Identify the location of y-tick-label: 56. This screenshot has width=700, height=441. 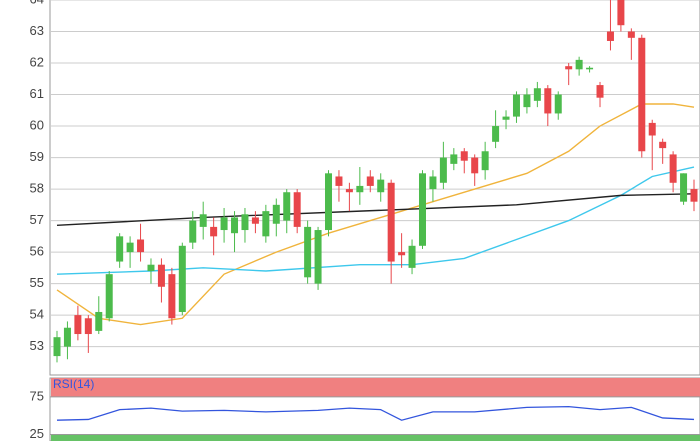
(37, 251).